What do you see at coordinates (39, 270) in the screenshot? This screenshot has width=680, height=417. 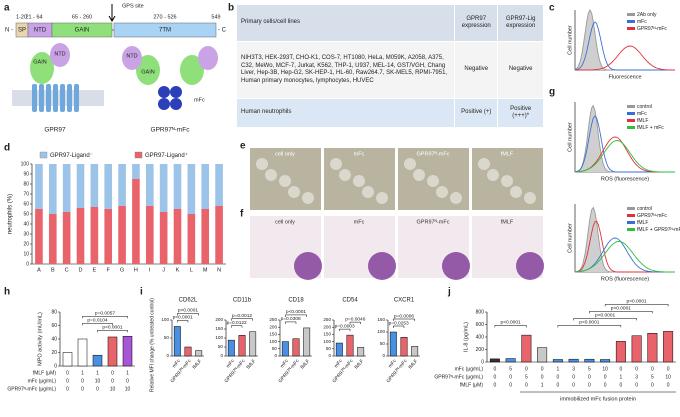 I see `x-tick-label: A` at bounding box center [39, 270].